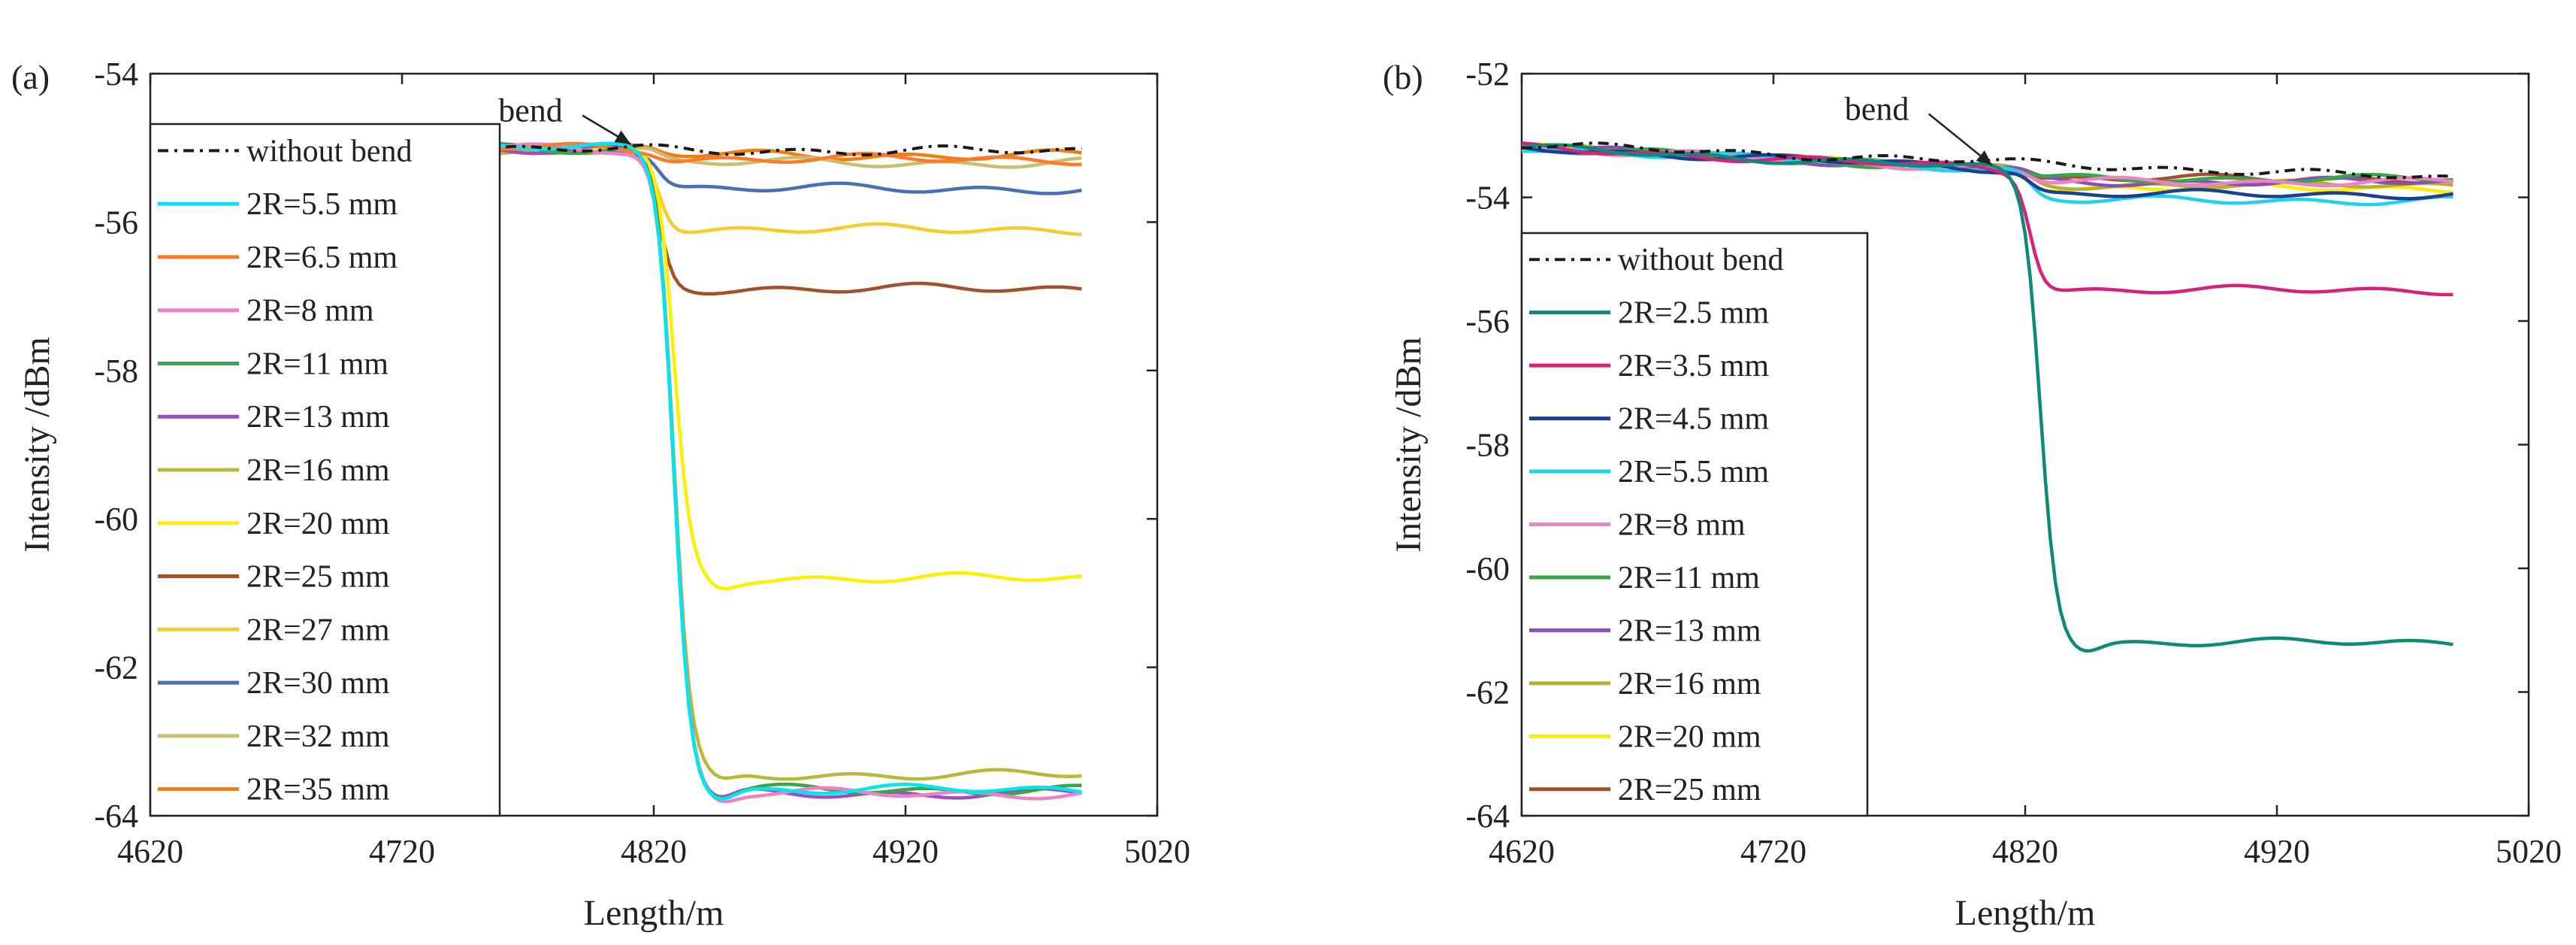 The height and width of the screenshot is (945, 2576). I want to click on legend-label: 2R=6.5 mm, so click(322, 258).